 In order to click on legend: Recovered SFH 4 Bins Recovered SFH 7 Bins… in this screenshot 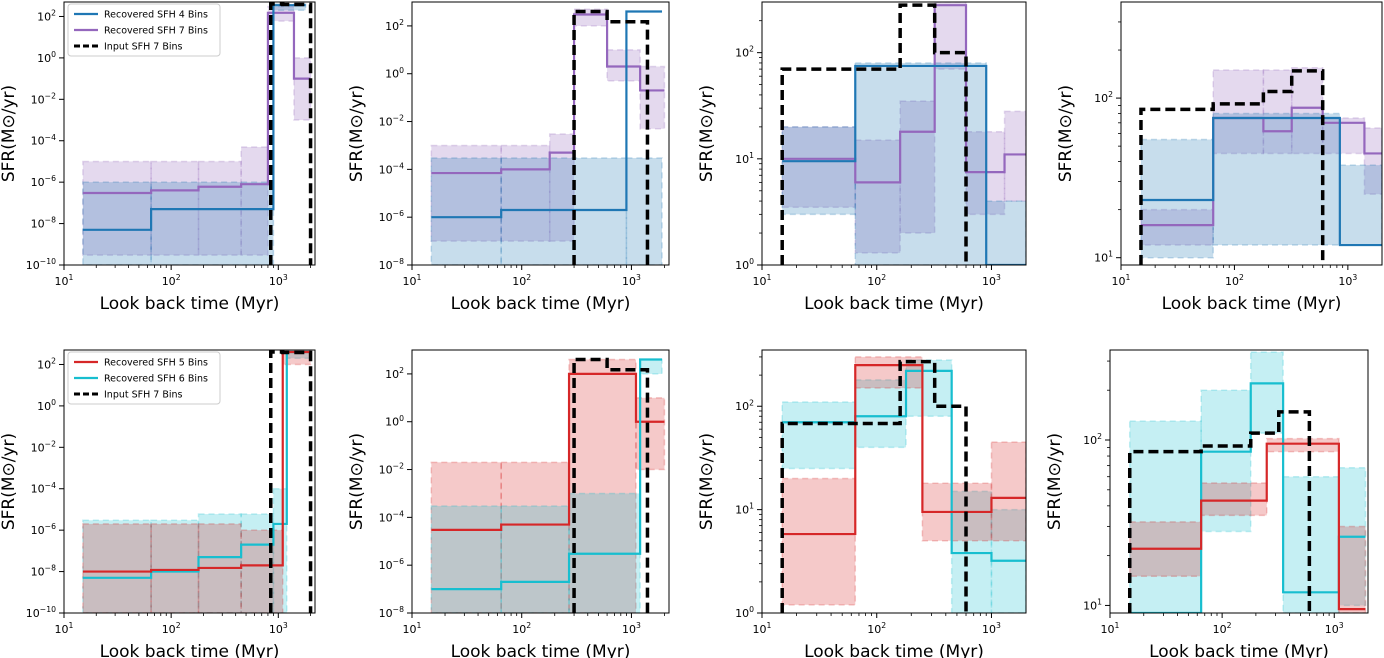, I will do `click(144, 30)`.